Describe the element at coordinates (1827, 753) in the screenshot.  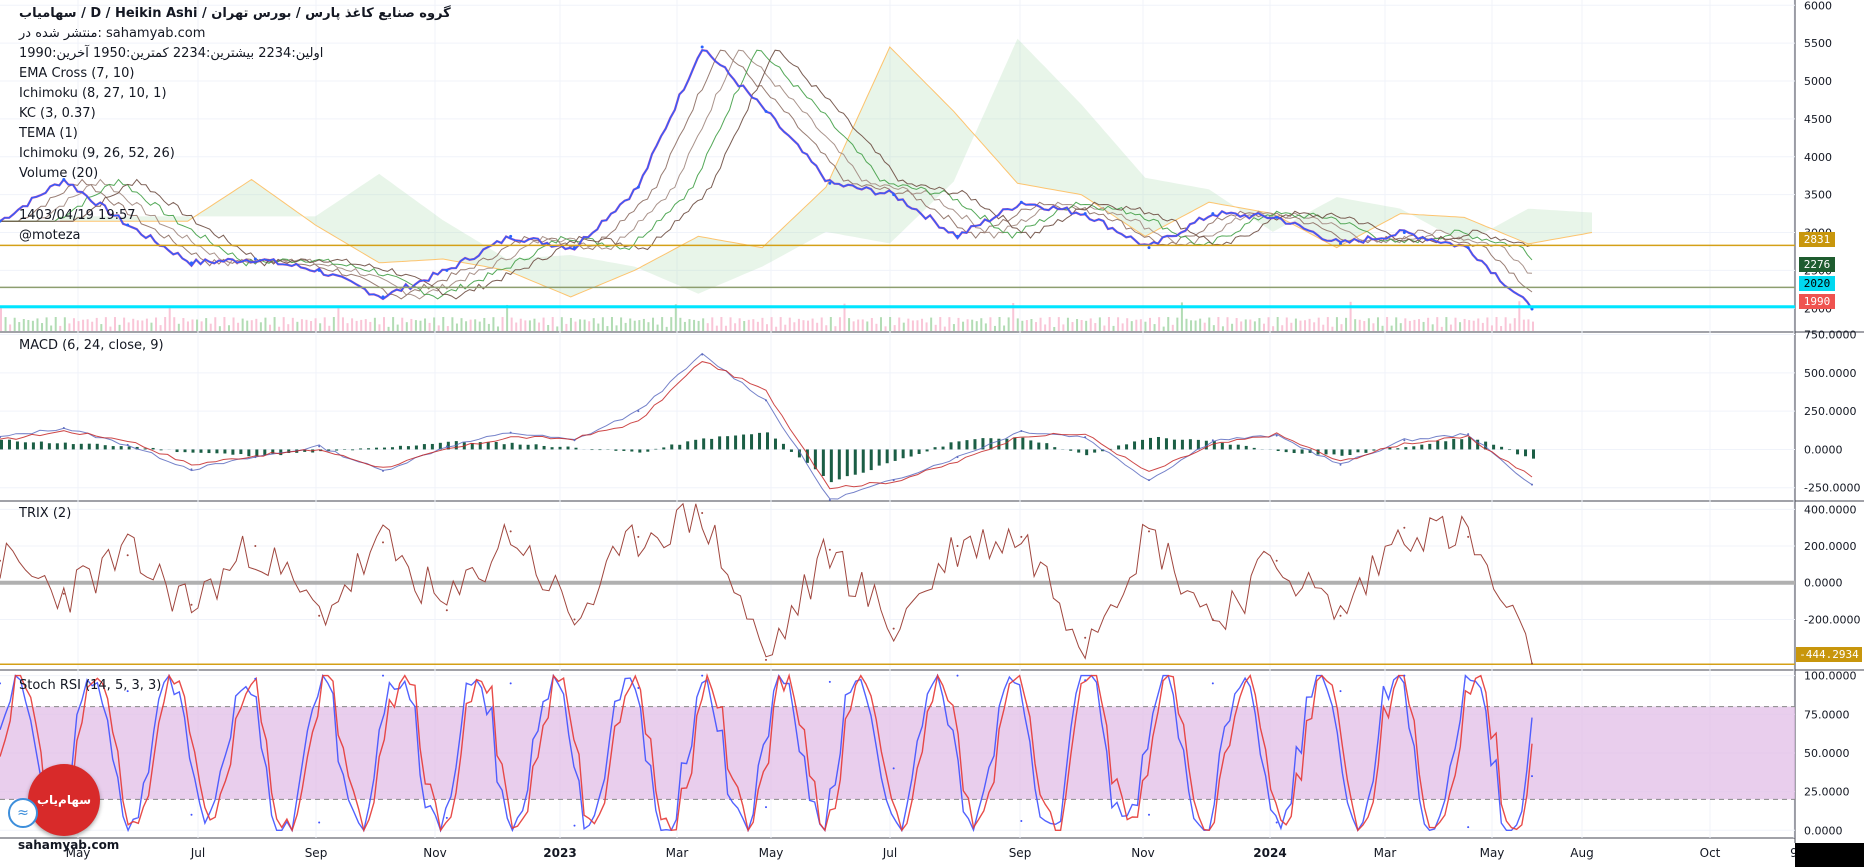
I see `y-tick-label: 50.0000` at that location.